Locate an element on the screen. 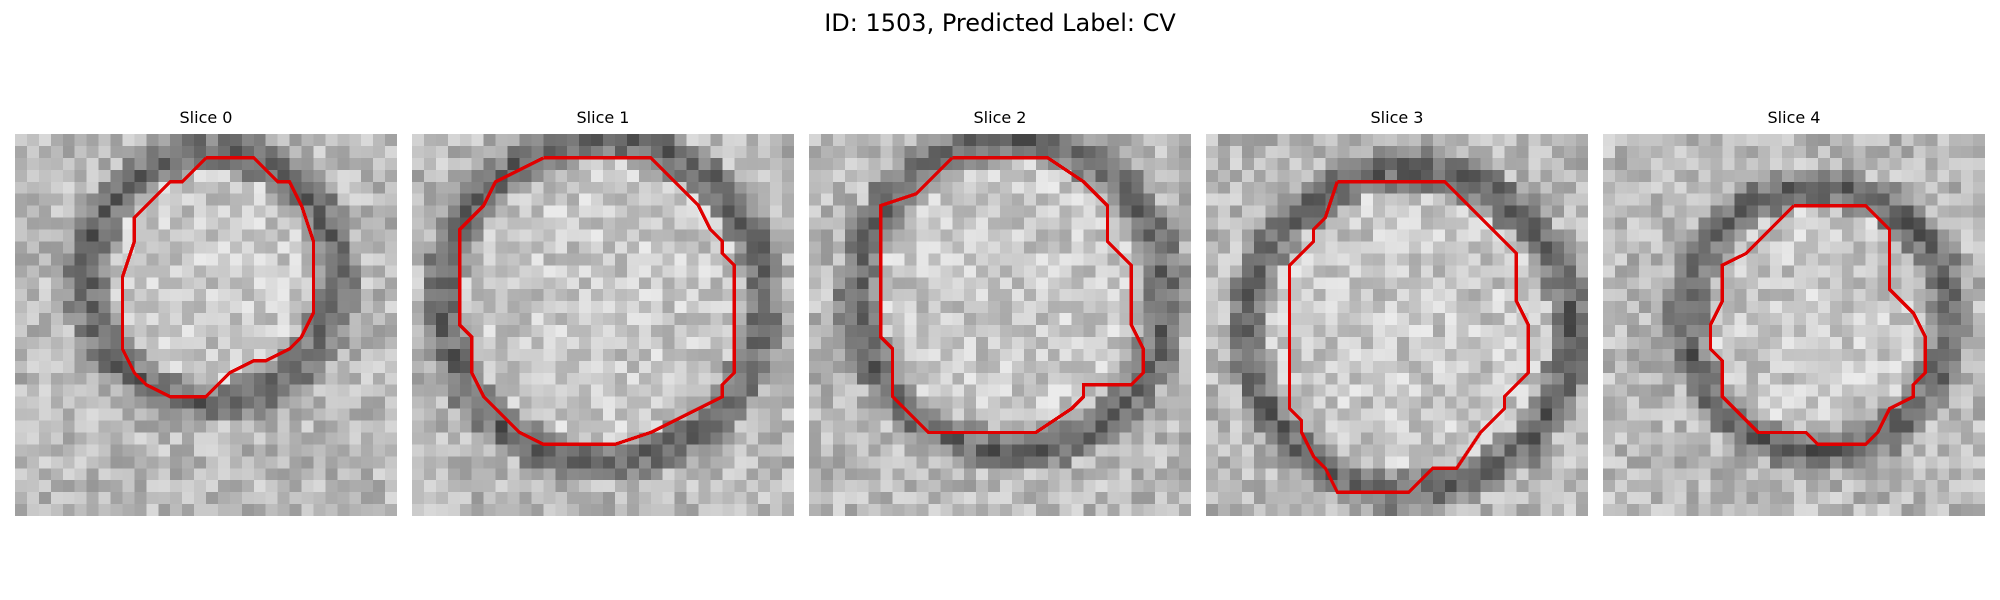  slice-panel-0: Slice 0 is located at coordinates (206, 312).